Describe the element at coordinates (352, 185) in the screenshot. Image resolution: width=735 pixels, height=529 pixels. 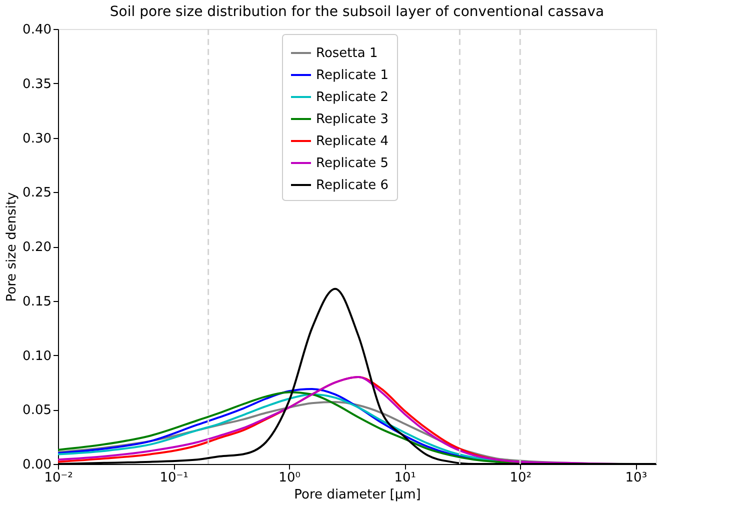
I see `legend-label: Replicate 6` at that location.